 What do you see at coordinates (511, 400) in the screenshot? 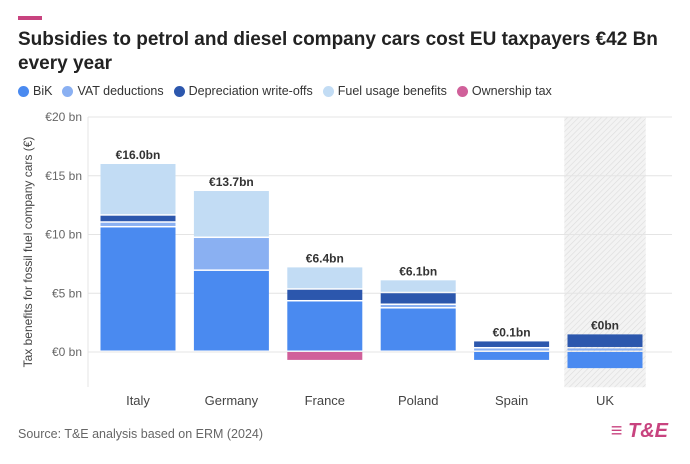
I see `x-tick-label: Spain` at bounding box center [511, 400].